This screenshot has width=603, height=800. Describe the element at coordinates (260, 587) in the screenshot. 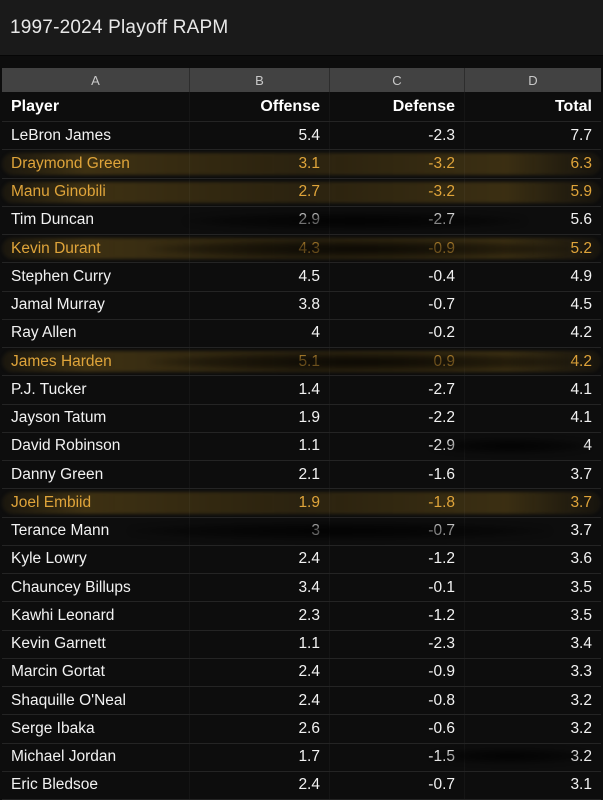

I see `offense-cell: 3.4` at that location.